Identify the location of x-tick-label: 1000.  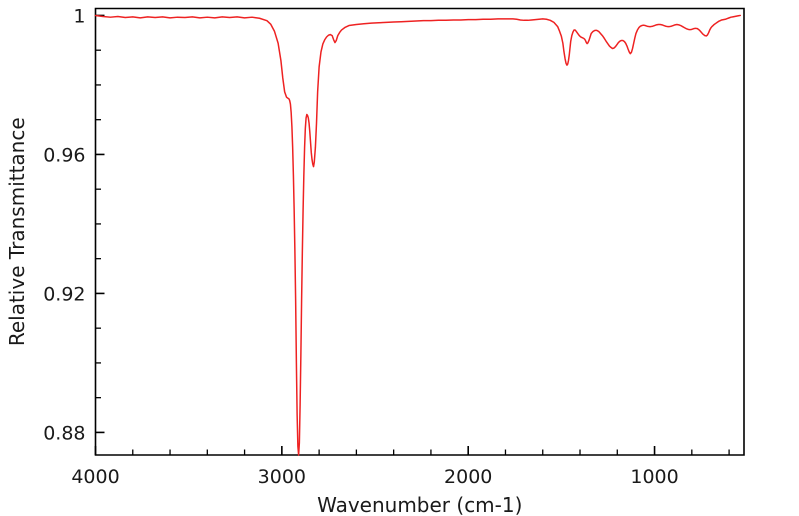
(654, 477).